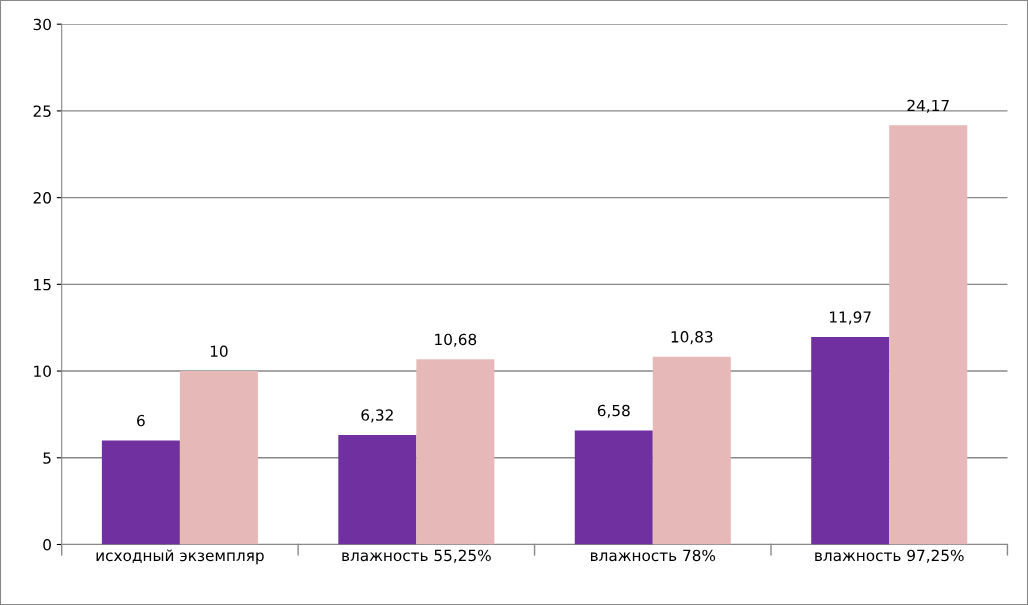 This screenshot has width=1028, height=605. What do you see at coordinates (42, 285) in the screenshot?
I see `y-tick-label: 15` at bounding box center [42, 285].